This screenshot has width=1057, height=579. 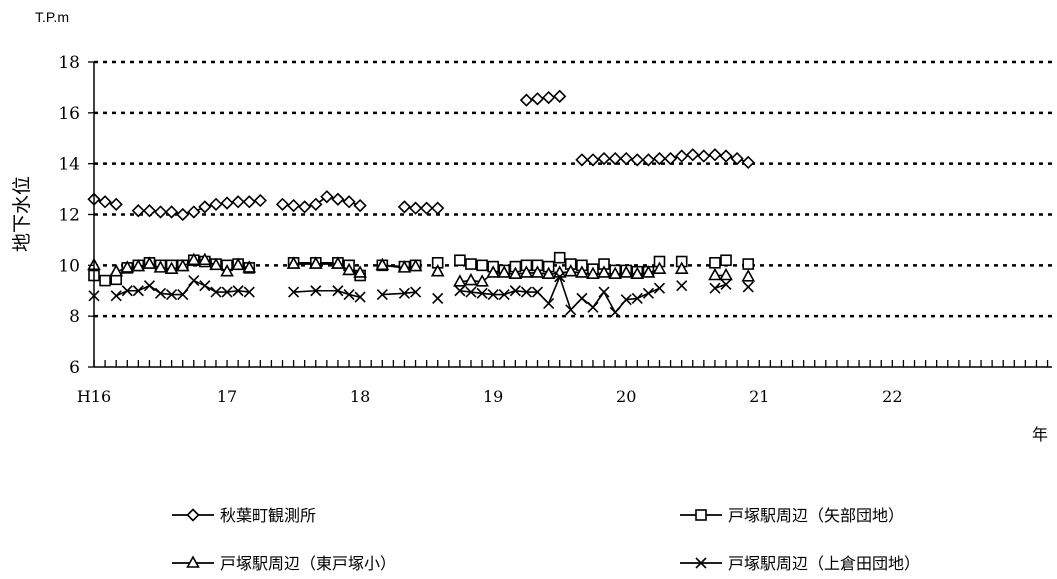 I want to click on legend-item: 秋葉町観測所, so click(x=244, y=515).